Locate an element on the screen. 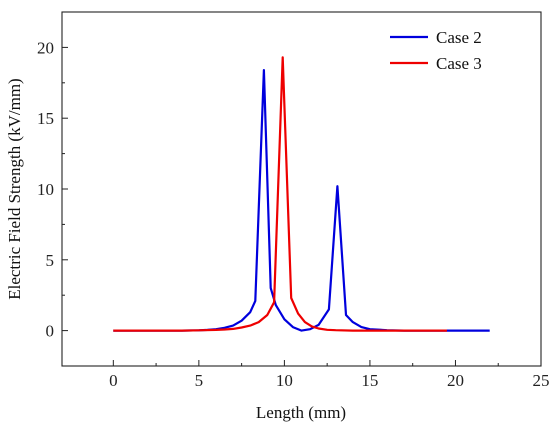 This screenshot has width=550, height=432. y-axis-ticks: 0 5 10 15 20 is located at coordinates (52, 189).